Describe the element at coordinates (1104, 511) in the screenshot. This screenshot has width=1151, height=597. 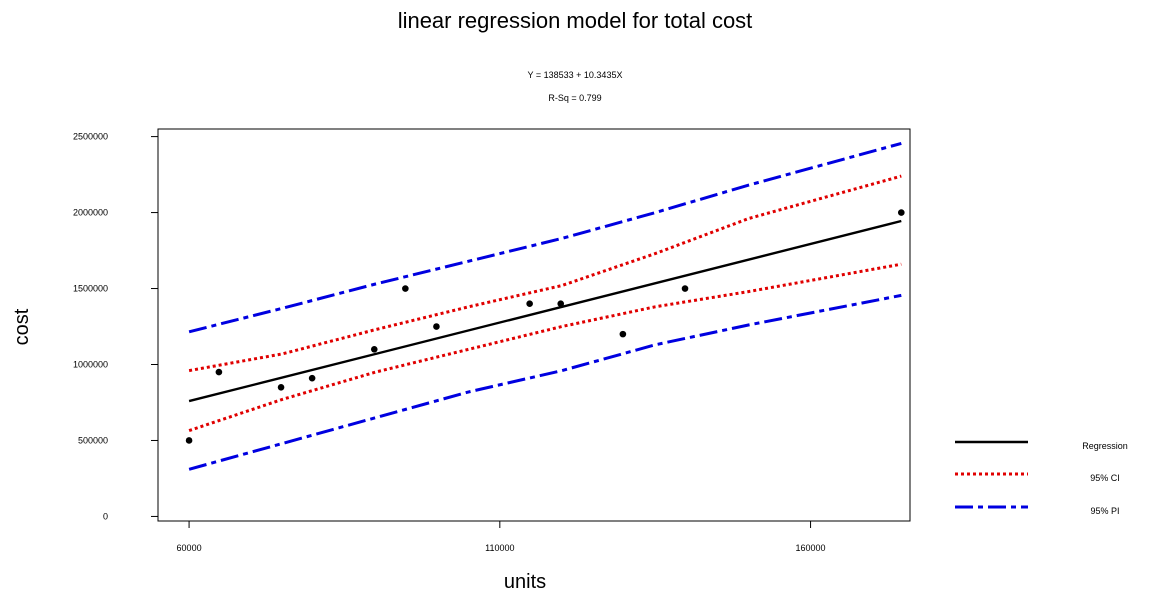
I see `legend-label-pi: 95% PI` at that location.